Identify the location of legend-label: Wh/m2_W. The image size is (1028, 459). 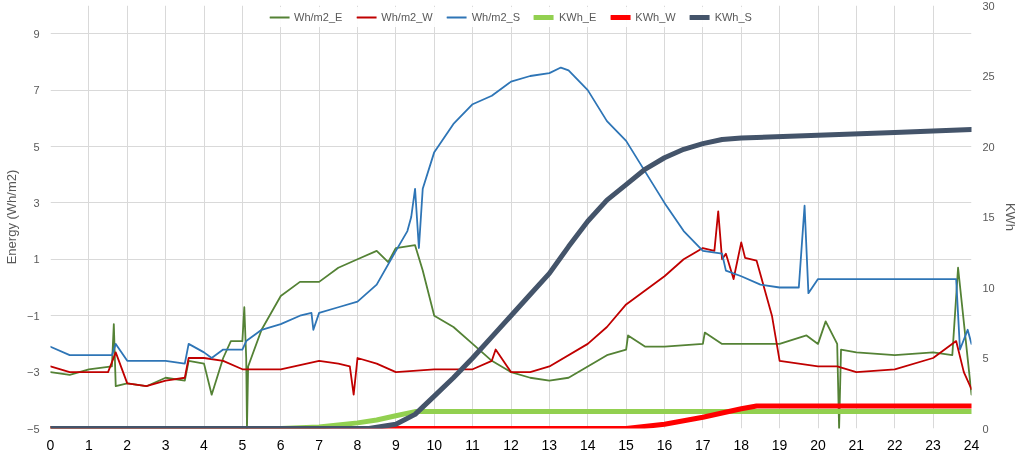
(407, 17).